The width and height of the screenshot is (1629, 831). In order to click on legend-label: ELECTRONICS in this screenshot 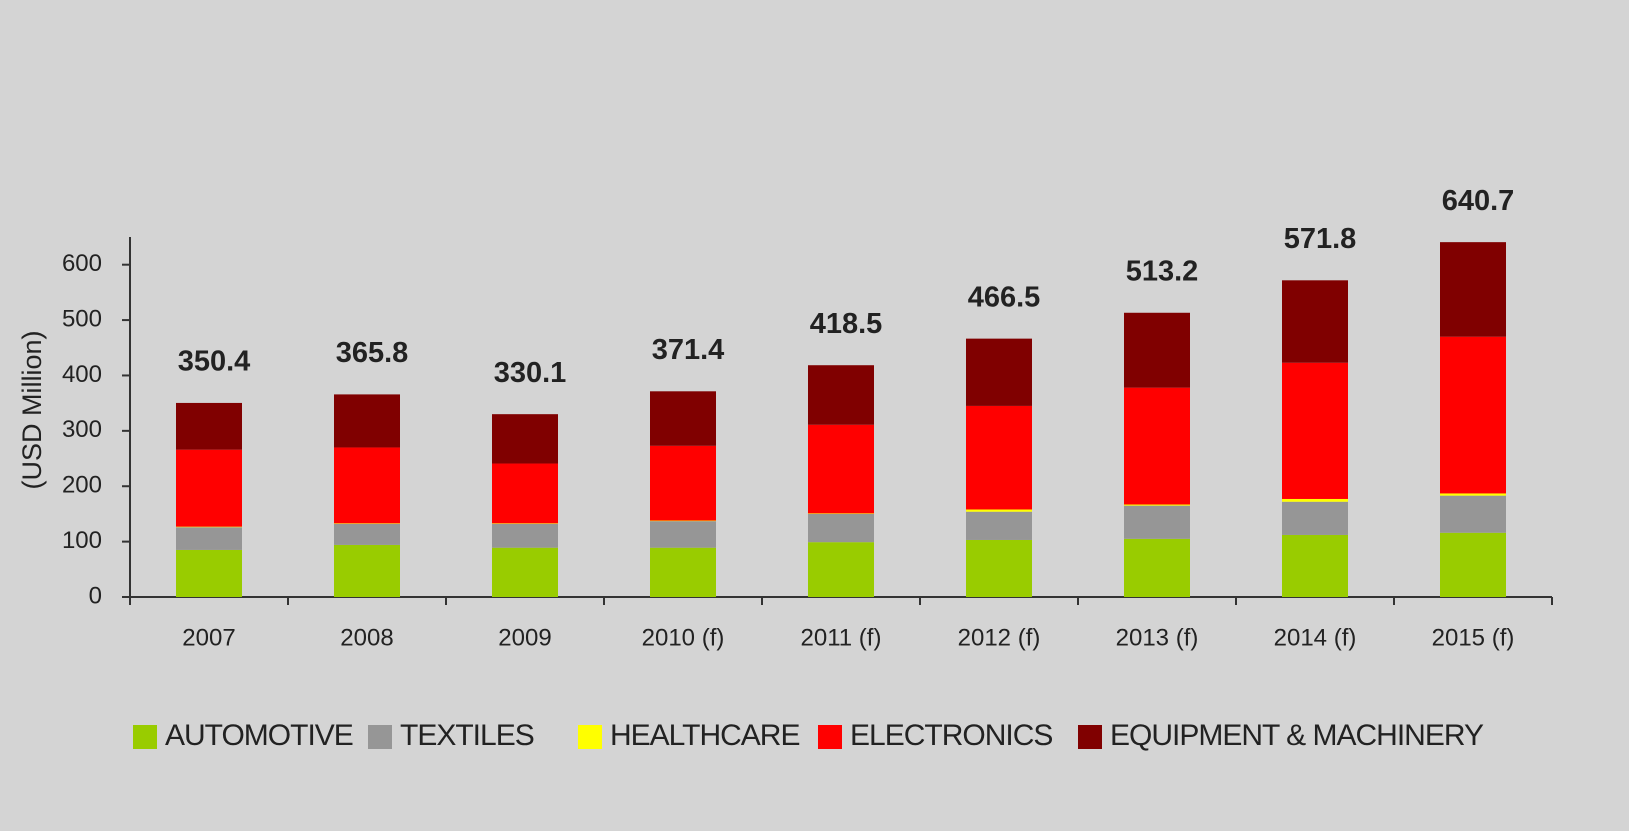, I will do `click(951, 735)`.